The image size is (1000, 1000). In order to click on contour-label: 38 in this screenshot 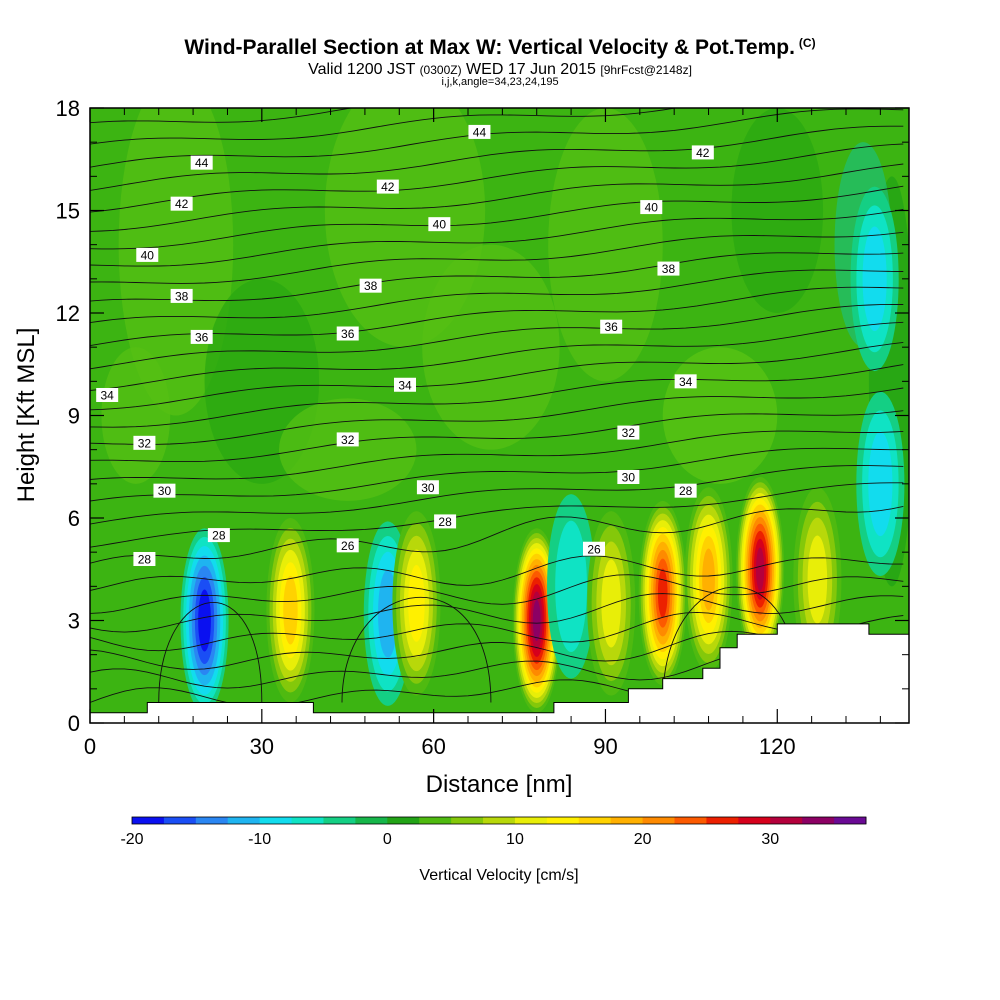, I will do `click(668, 268)`.